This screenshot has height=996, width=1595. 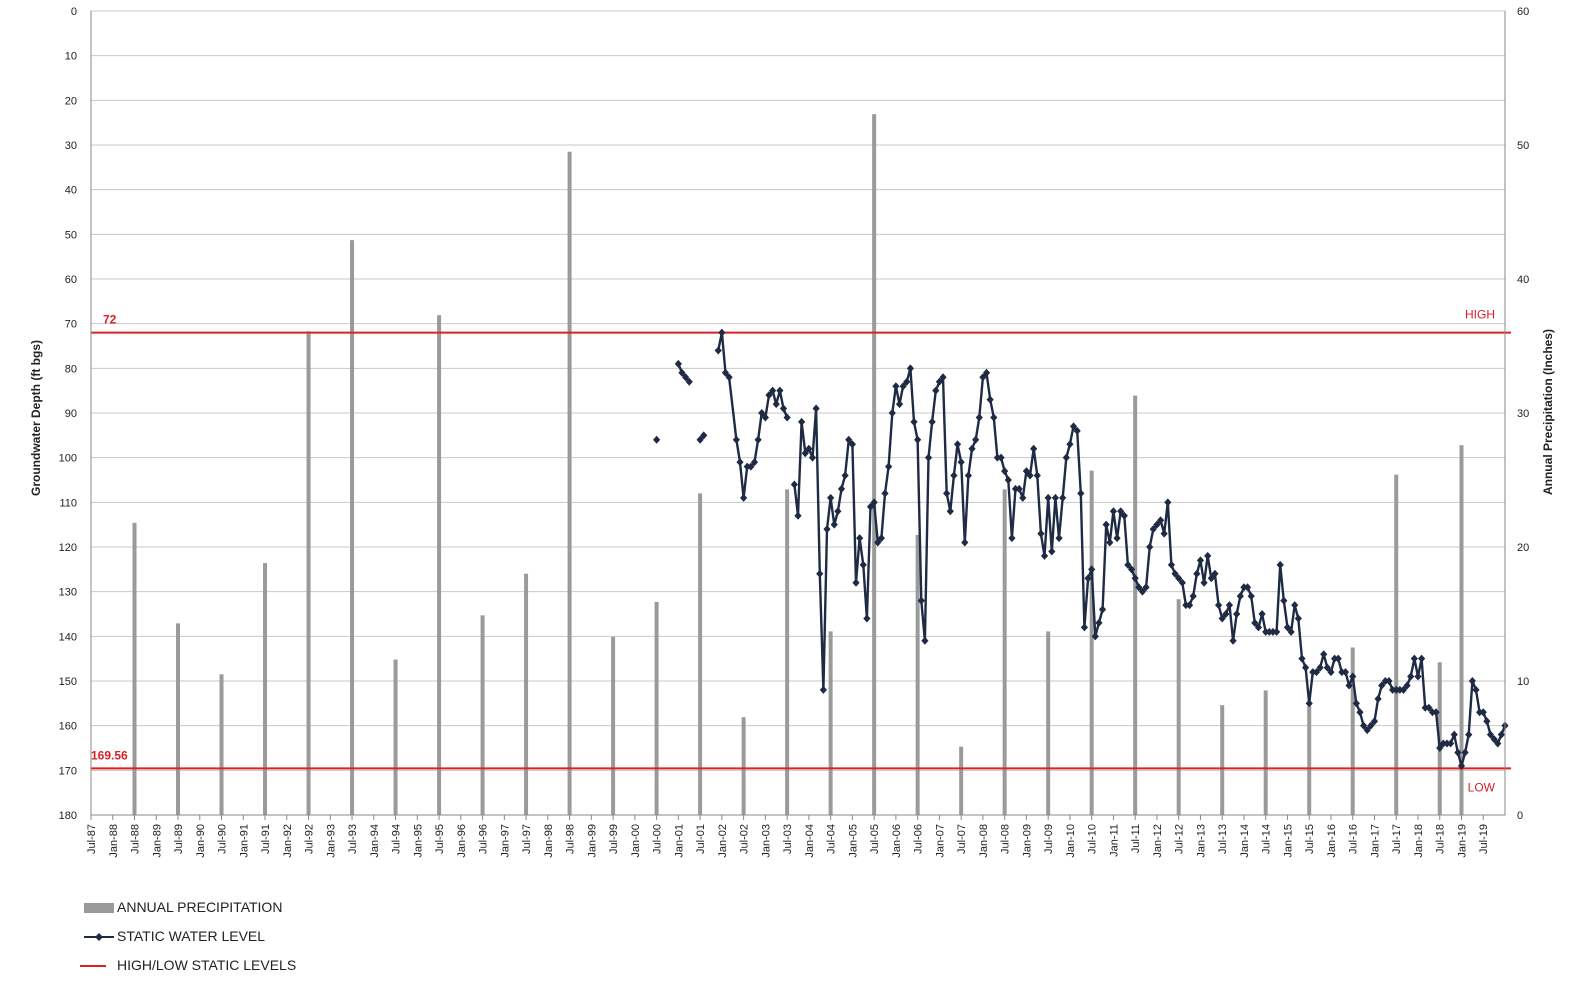 I want to click on x-tick-label: Jul-15, so click(x=1310, y=839).